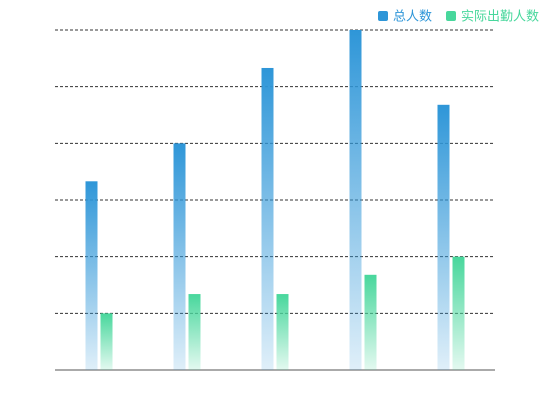  What do you see at coordinates (500, 17) in the screenshot?
I see `legend-label: 实际出勤人数` at bounding box center [500, 17].